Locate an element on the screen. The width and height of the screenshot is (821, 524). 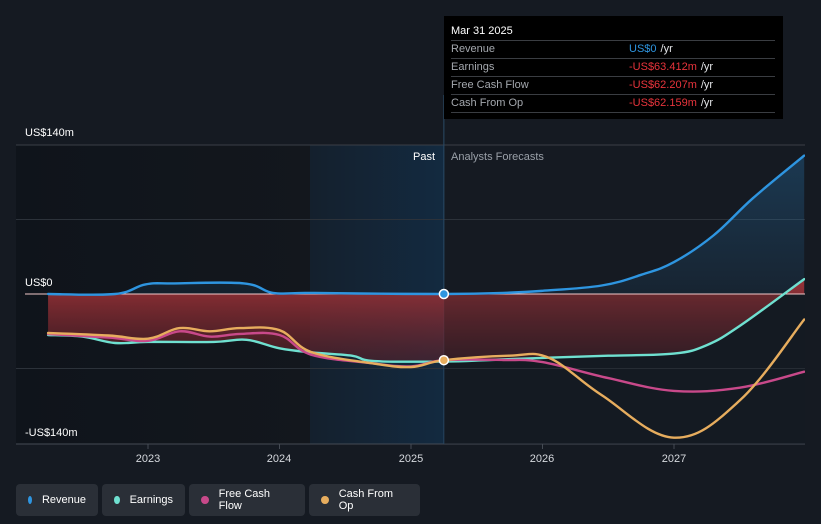
x-tick-label-2026: 2026 is located at coordinates (542, 459).